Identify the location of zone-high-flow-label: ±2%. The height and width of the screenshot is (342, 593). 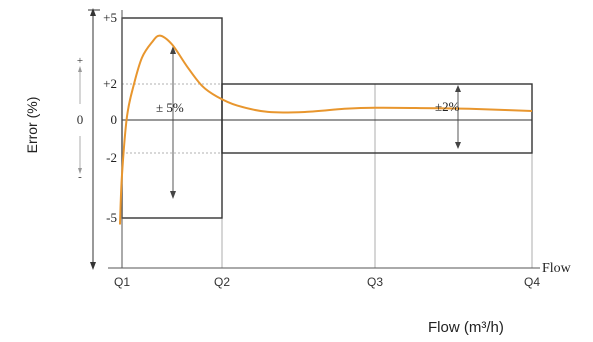
(447, 106).